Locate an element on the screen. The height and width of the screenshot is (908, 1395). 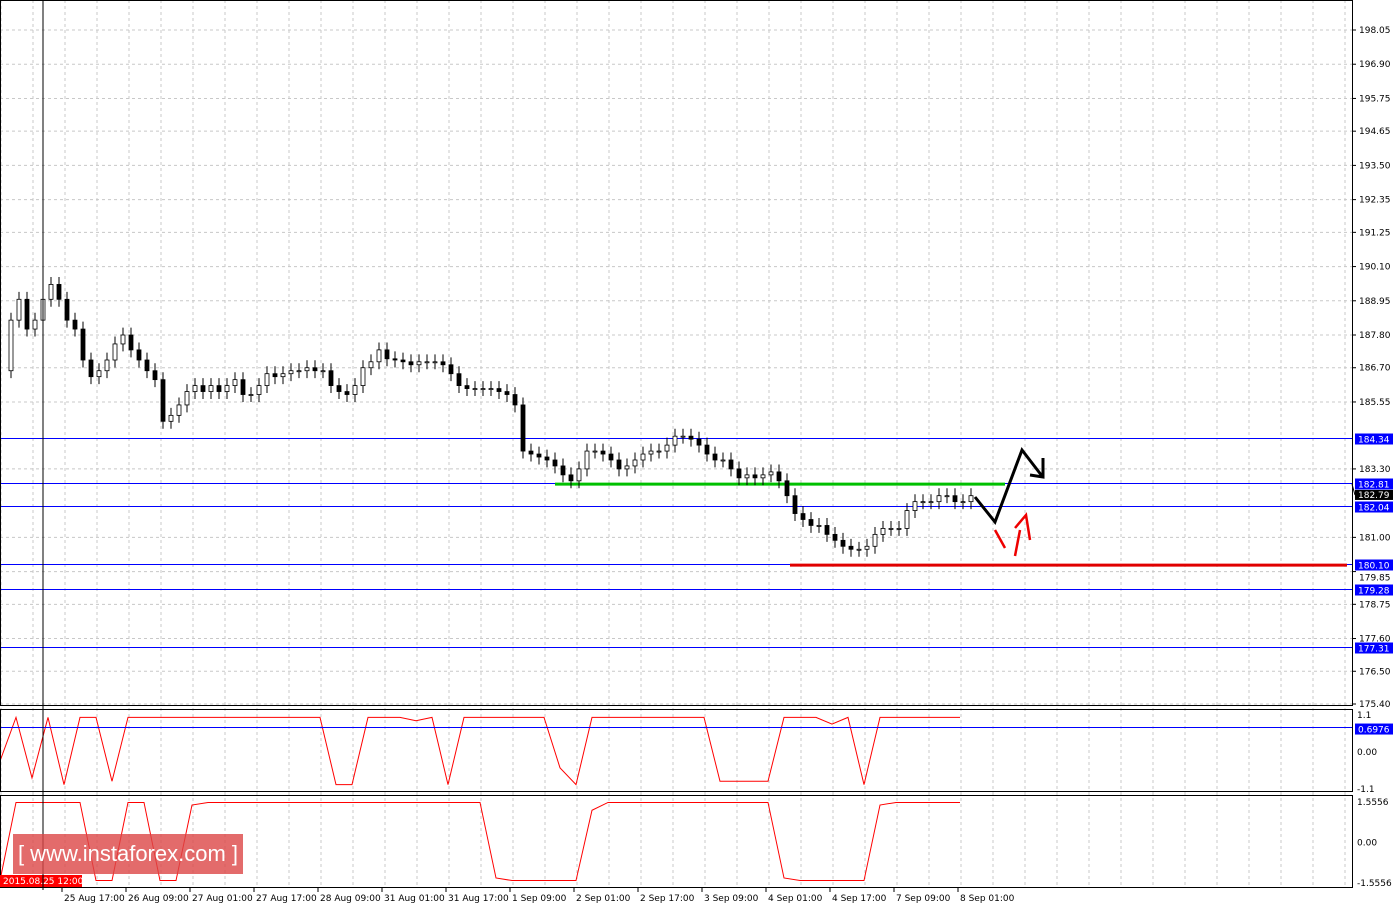
level-label: 177.31 is located at coordinates (1374, 650).